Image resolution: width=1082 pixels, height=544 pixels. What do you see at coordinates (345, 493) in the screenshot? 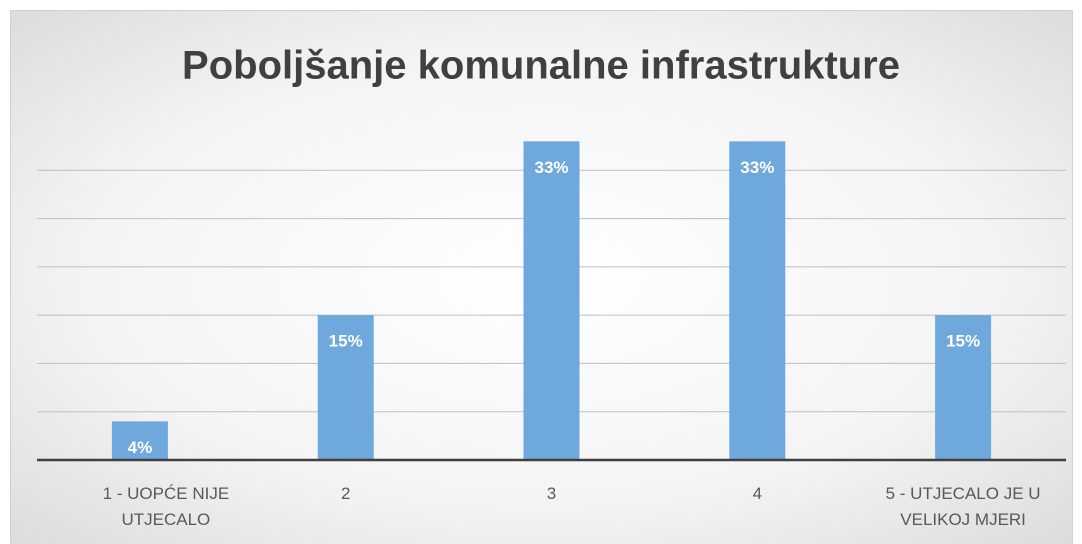
I see `x-tick-label: 2` at bounding box center [345, 493].